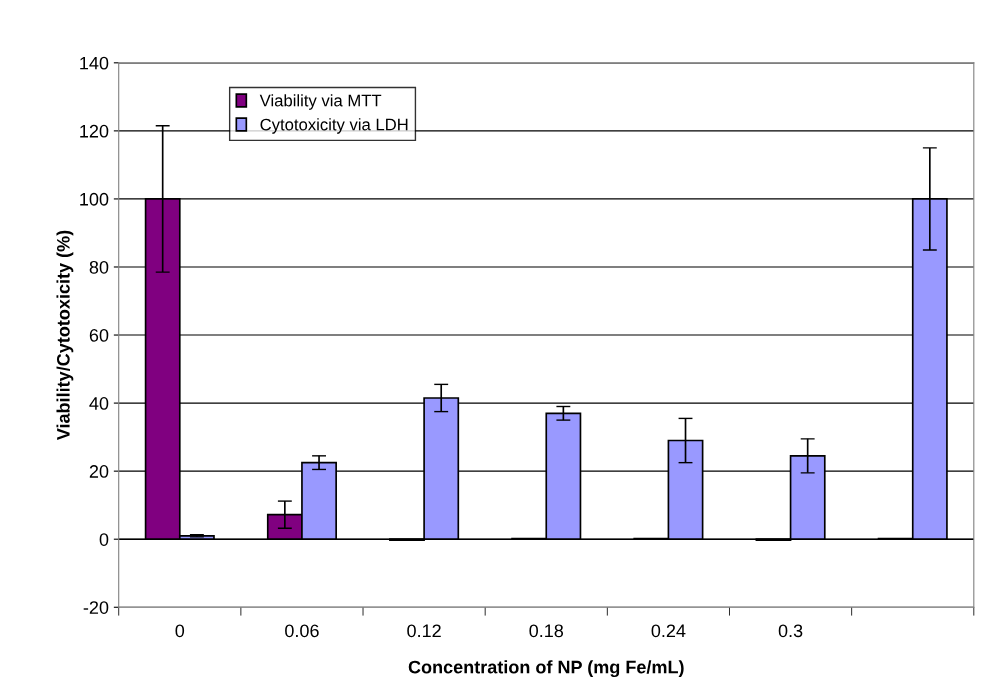 This screenshot has height=698, width=1006. Describe the element at coordinates (320, 102) in the screenshot. I see `legend-label: Viability via MTT` at that location.